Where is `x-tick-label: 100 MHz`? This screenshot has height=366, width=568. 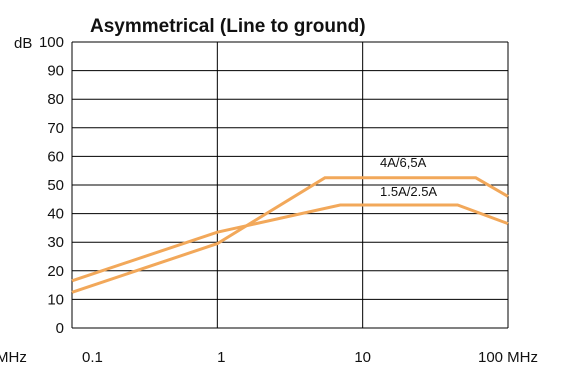
x-tick-label: 100 MHz is located at coordinates (508, 357).